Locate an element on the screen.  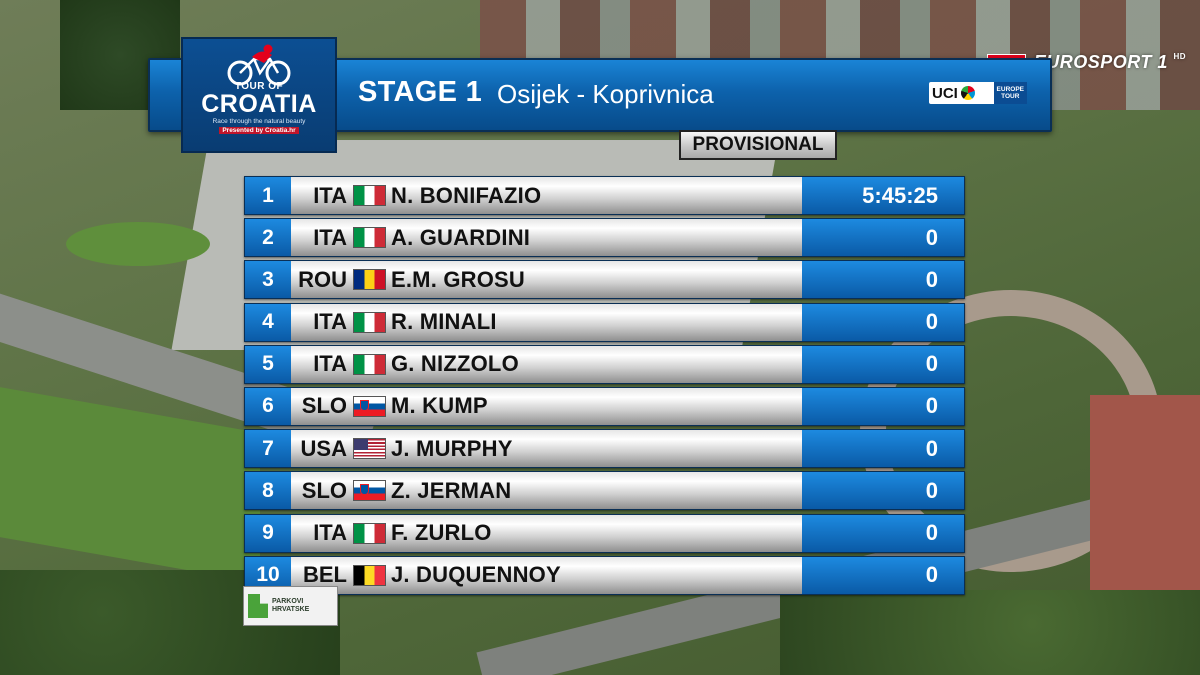
sponsor-line2: HRVATSKE is located at coordinates (291, 609).